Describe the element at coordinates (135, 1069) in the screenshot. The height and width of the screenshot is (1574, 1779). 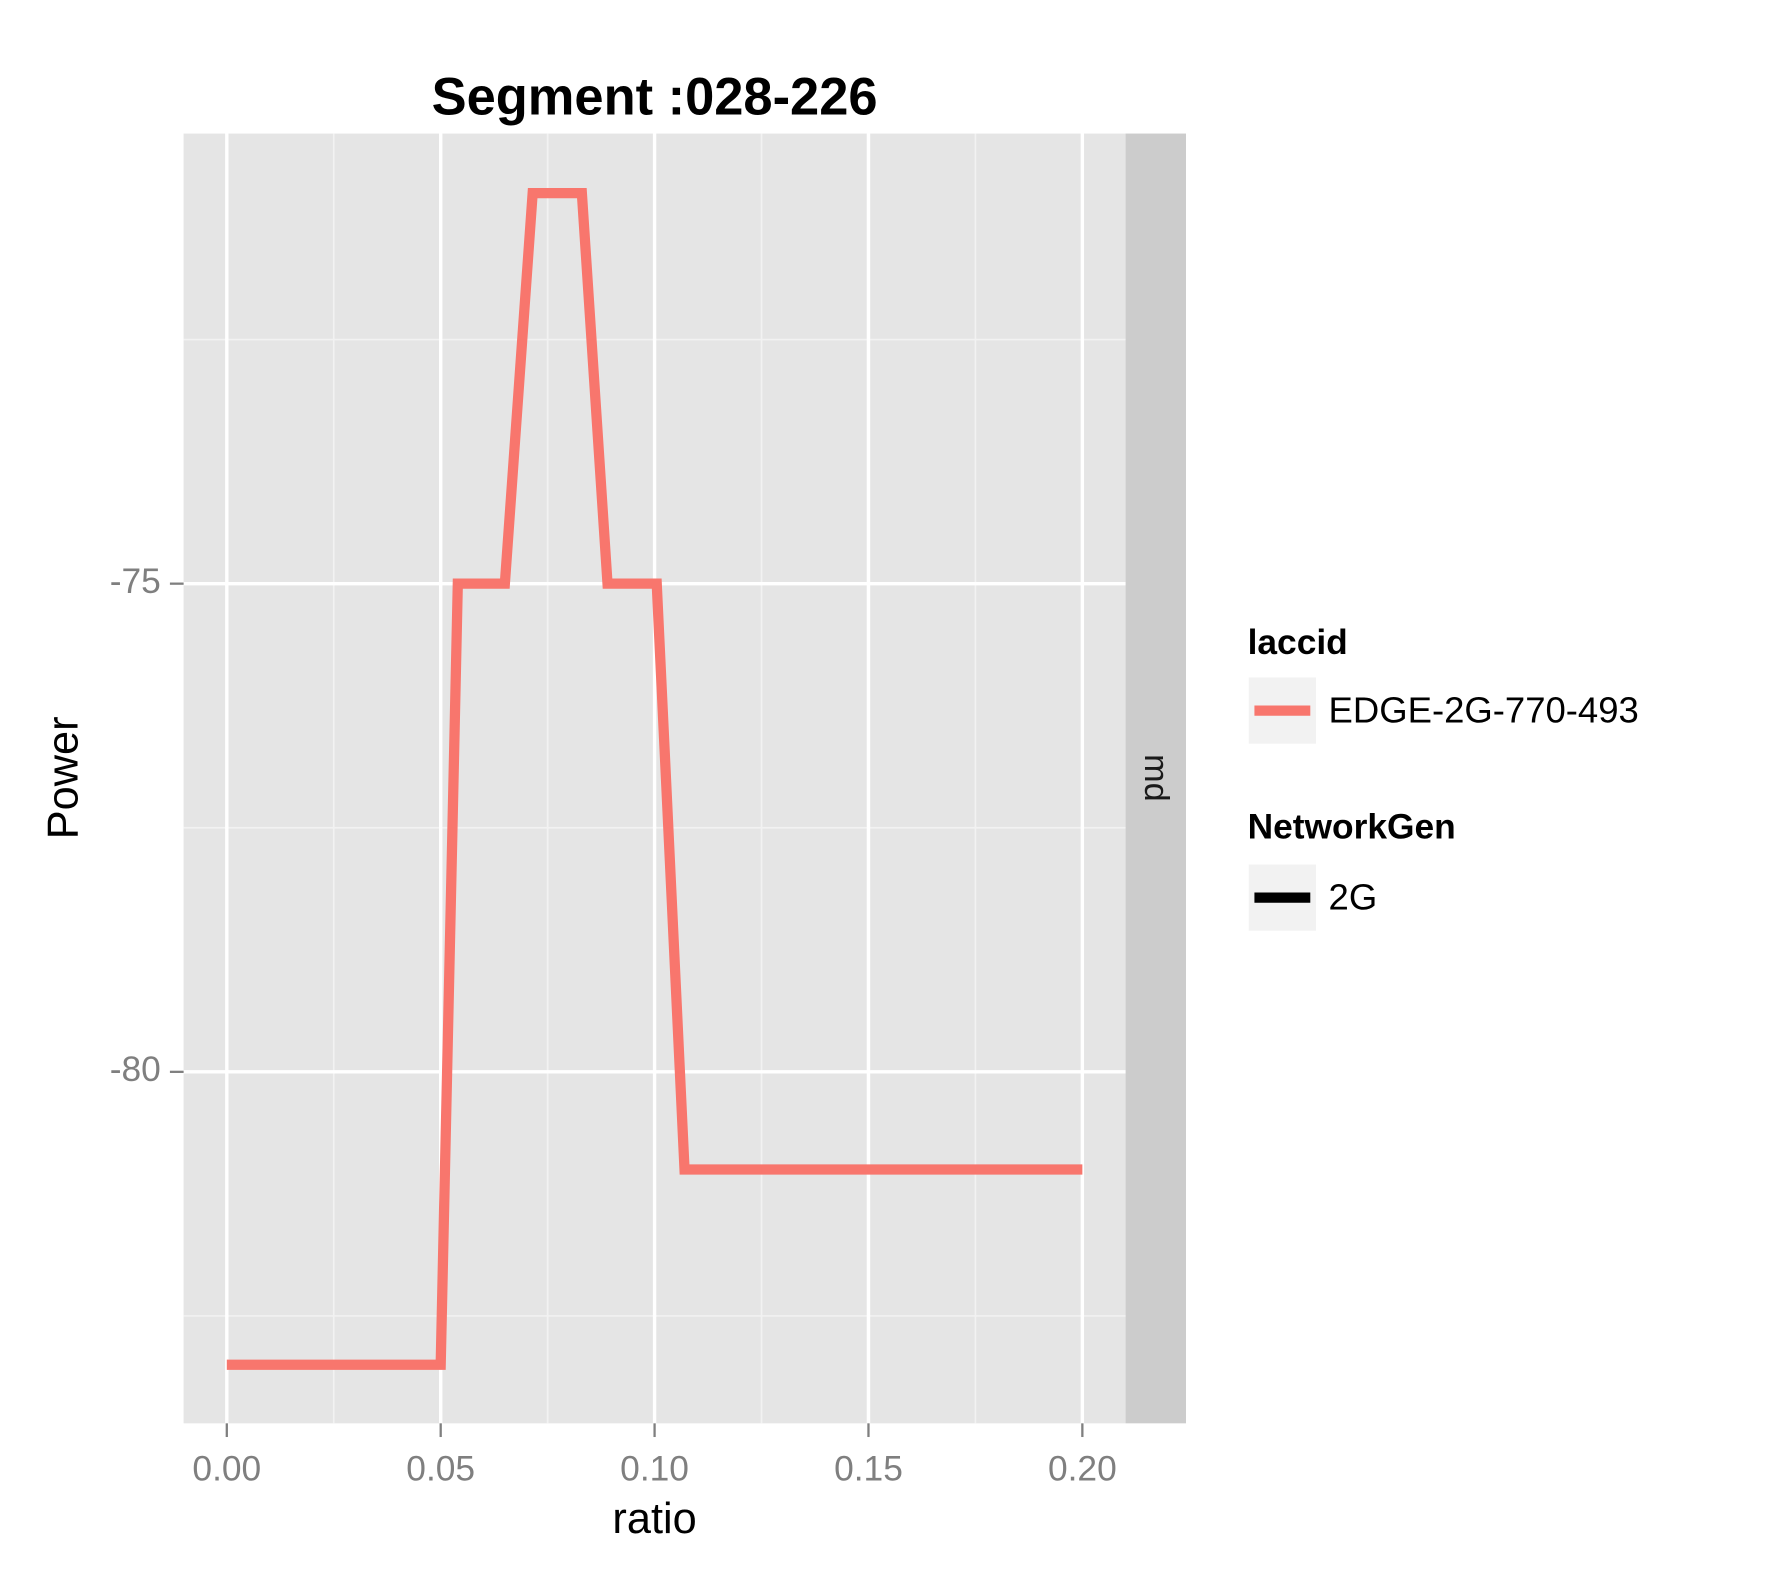
I see `y-tick-label: -80` at that location.